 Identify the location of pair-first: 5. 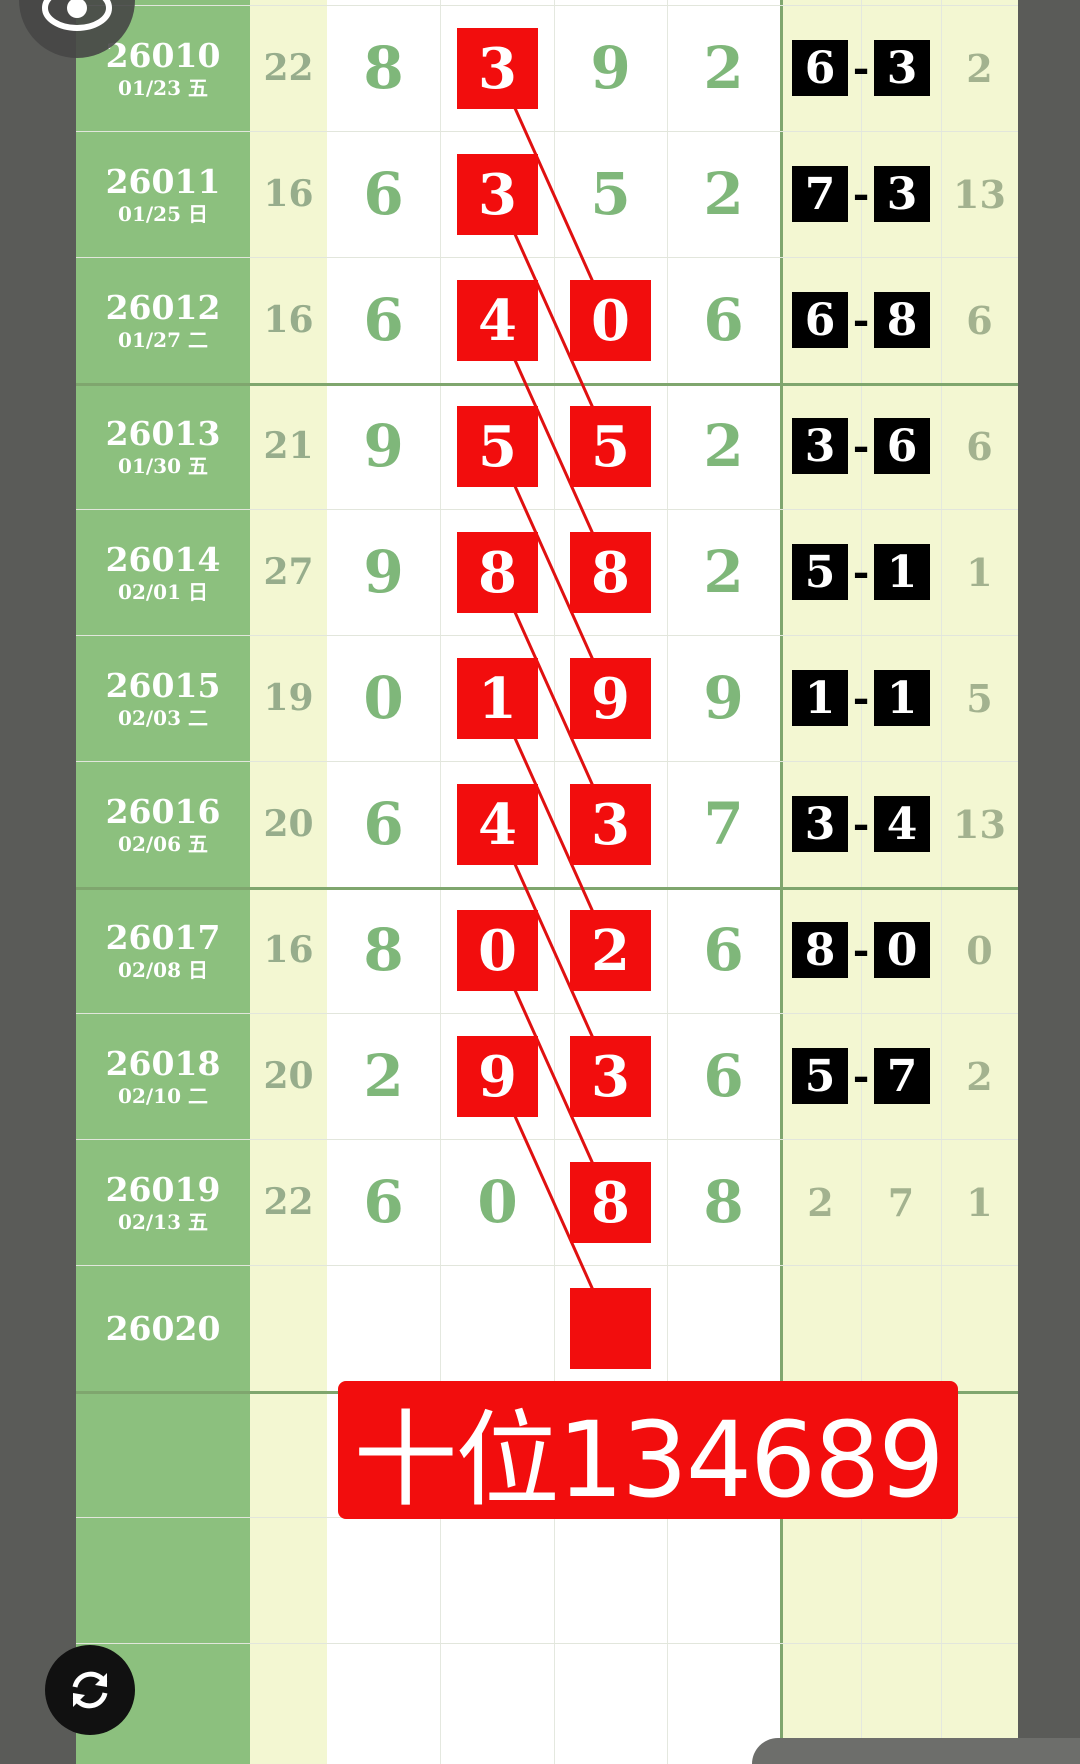
(820, 1076).